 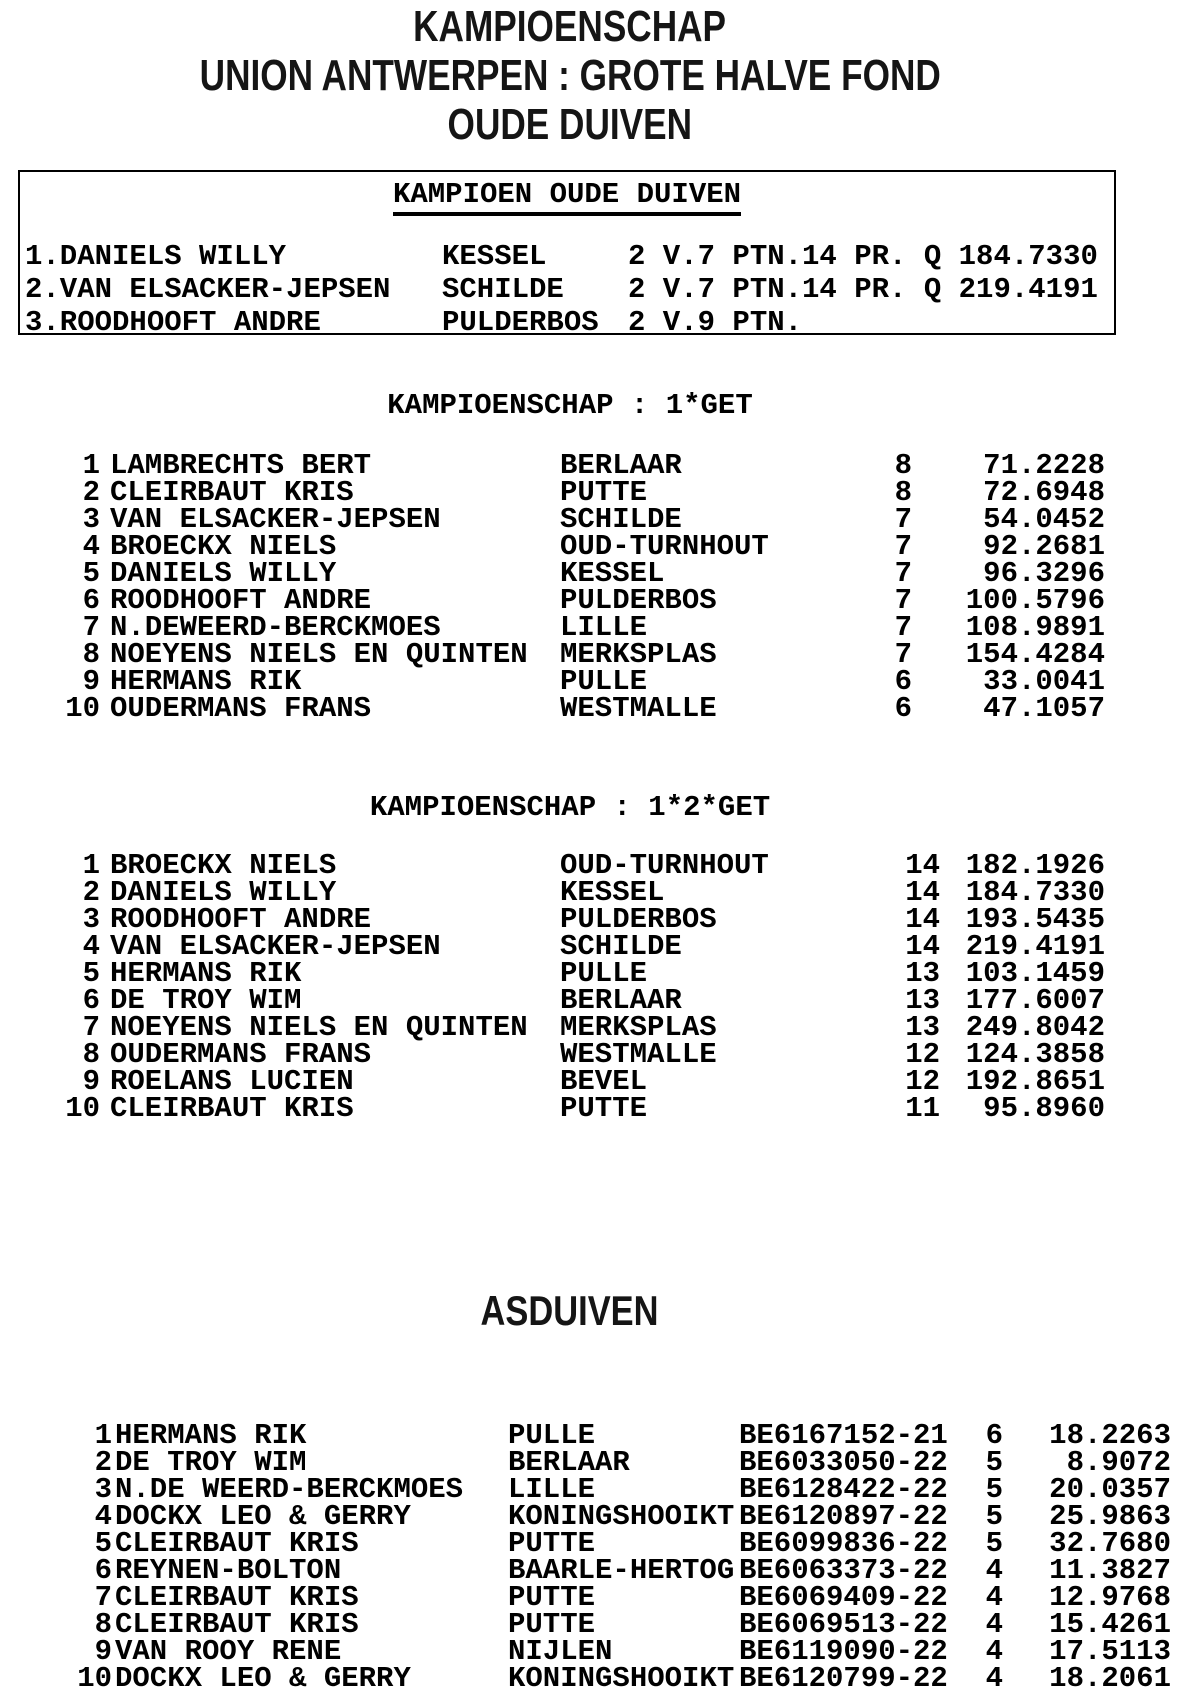 What do you see at coordinates (1035, 654) in the screenshot?
I see `points-cell: 154.4284` at bounding box center [1035, 654].